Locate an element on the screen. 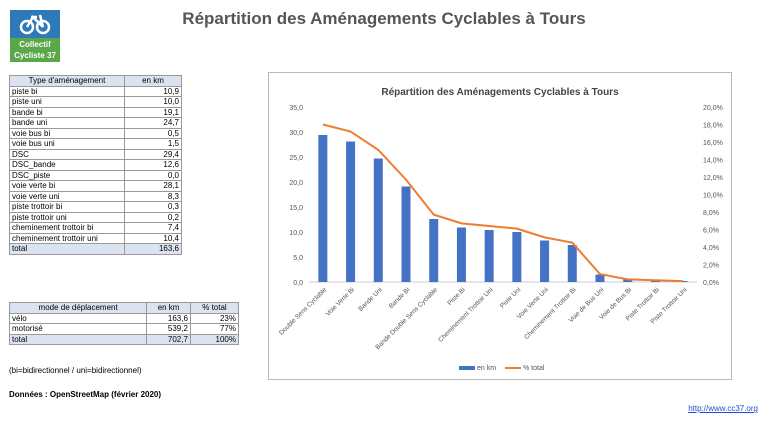 The height and width of the screenshot is (426, 768). row-label: voie bus bi is located at coordinates (67, 133).